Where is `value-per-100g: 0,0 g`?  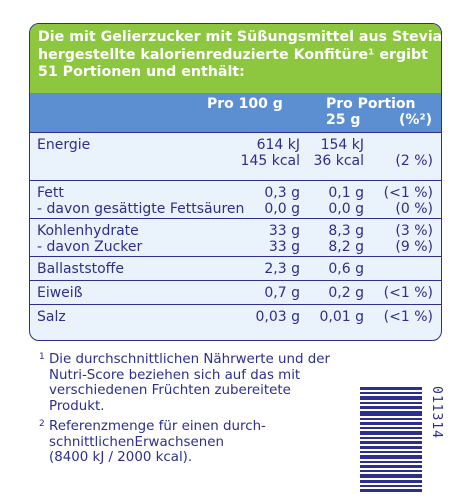 value-per-100g: 0,0 g is located at coordinates (282, 209).